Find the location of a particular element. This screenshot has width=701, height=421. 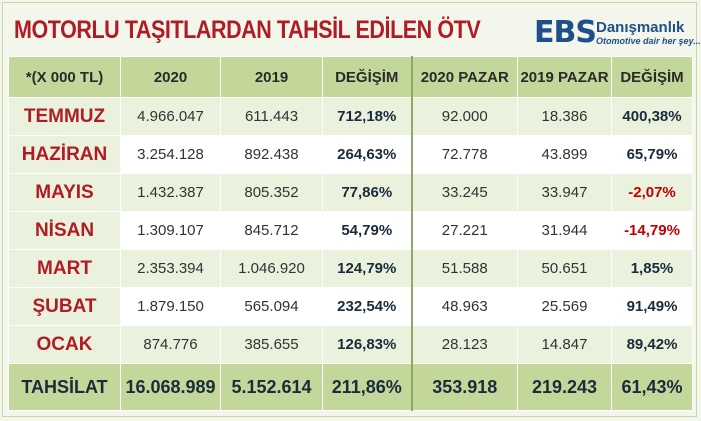

col-header-2019: 2019 is located at coordinates (271, 77).